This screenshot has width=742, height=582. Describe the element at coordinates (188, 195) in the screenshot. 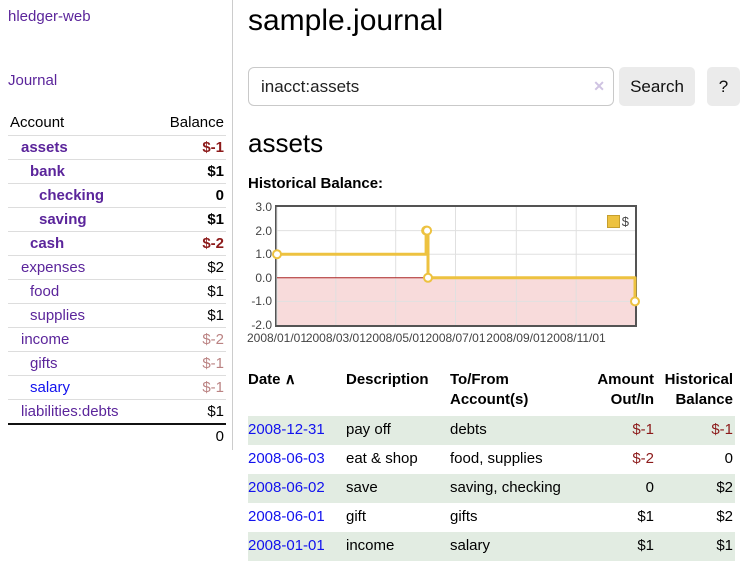

I see `account-balance: 0` at that location.